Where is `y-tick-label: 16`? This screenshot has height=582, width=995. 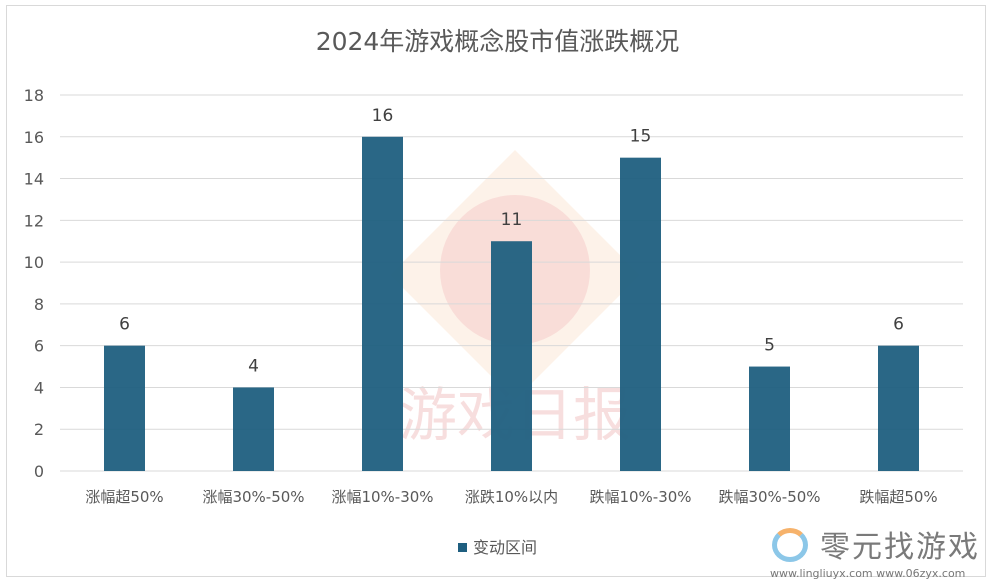
y-tick-label: 16 is located at coordinates (34, 137).